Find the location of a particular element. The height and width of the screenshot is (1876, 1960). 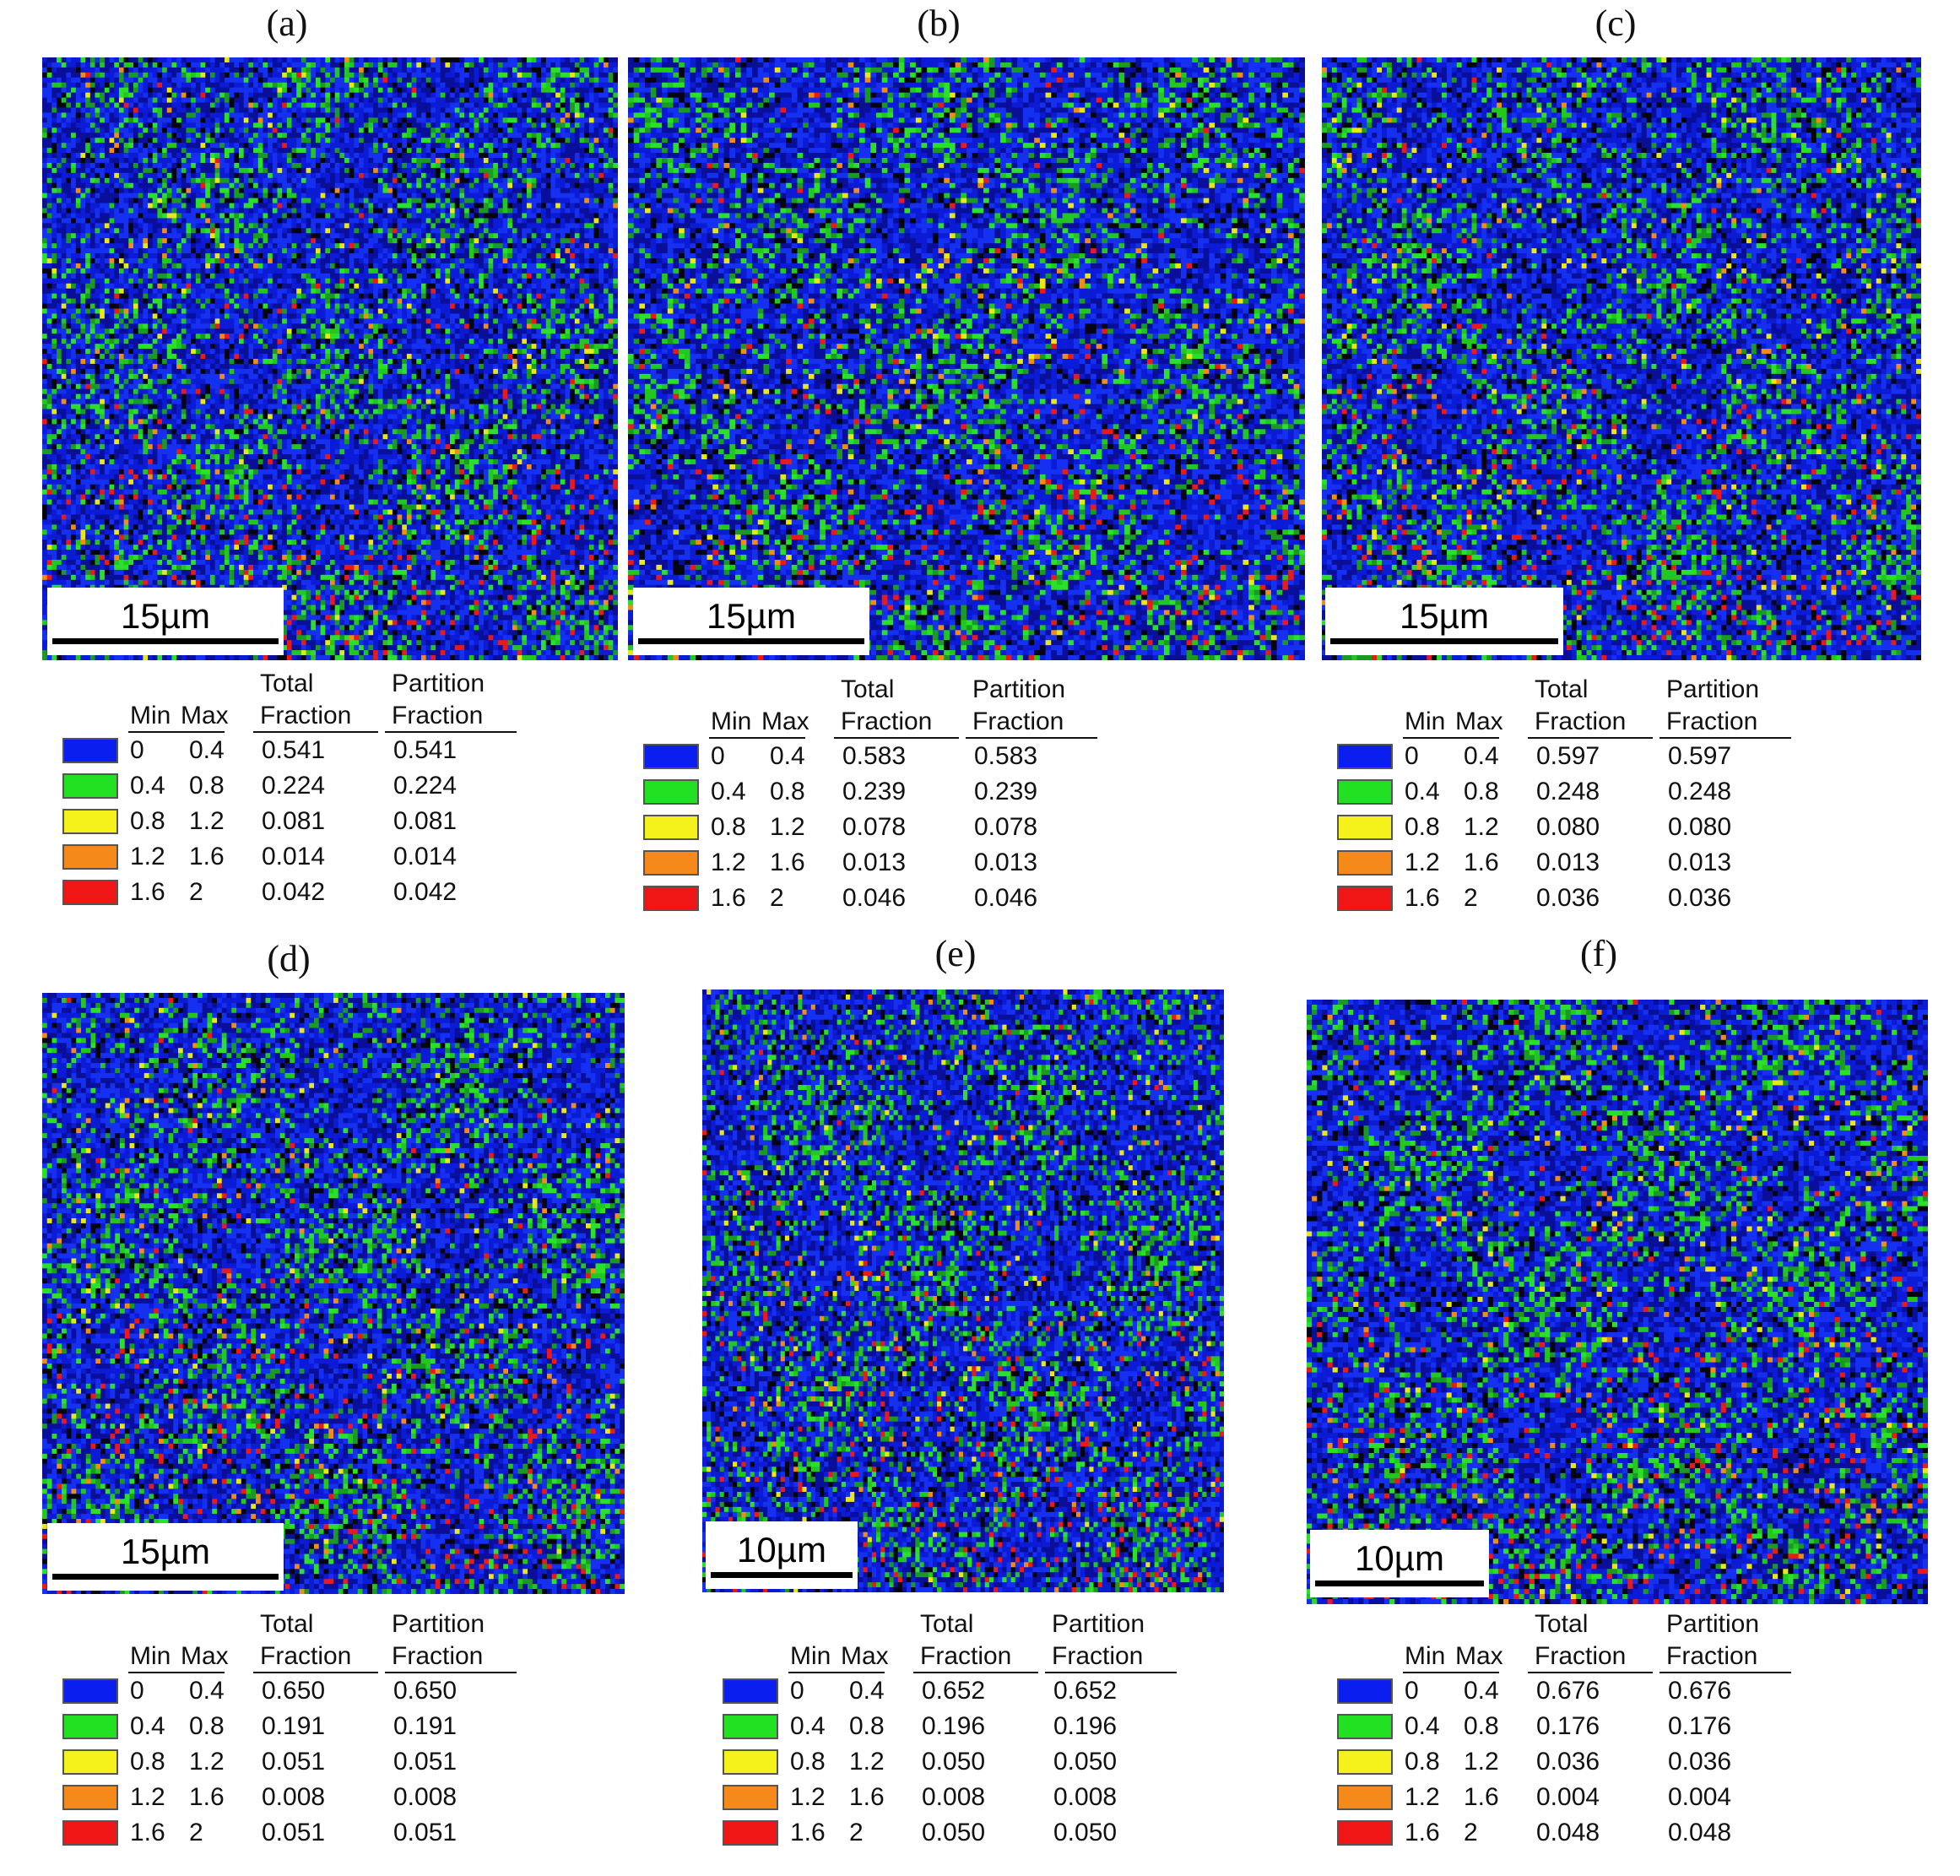

legend-row: 1.6 2 0.046 0.046 is located at coordinates (879, 898).